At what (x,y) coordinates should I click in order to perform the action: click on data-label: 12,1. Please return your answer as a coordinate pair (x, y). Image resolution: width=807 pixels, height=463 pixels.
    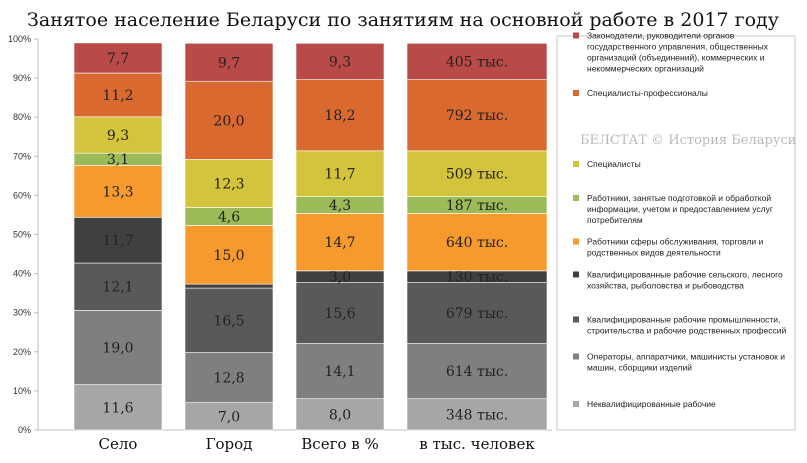
    Looking at the image, I should click on (117, 288).